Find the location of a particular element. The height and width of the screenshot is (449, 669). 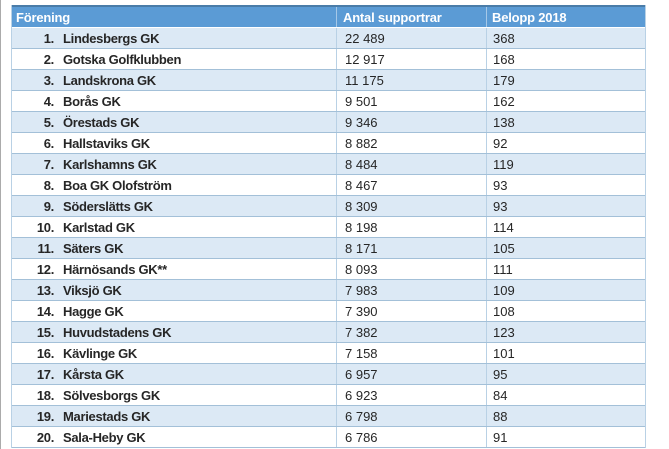

club-cell: 5. Örestads GK is located at coordinates (174, 122).